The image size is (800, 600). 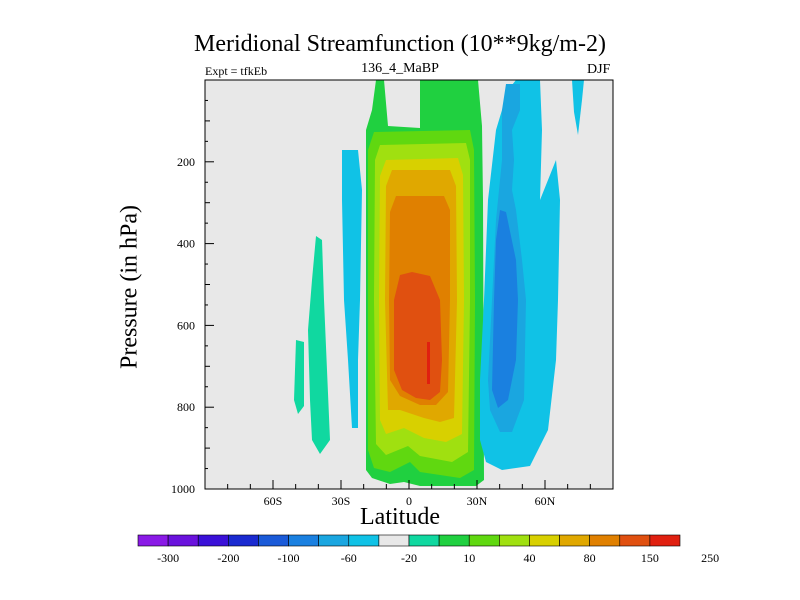 I want to click on colorbar-label: 250, so click(x=710, y=558).